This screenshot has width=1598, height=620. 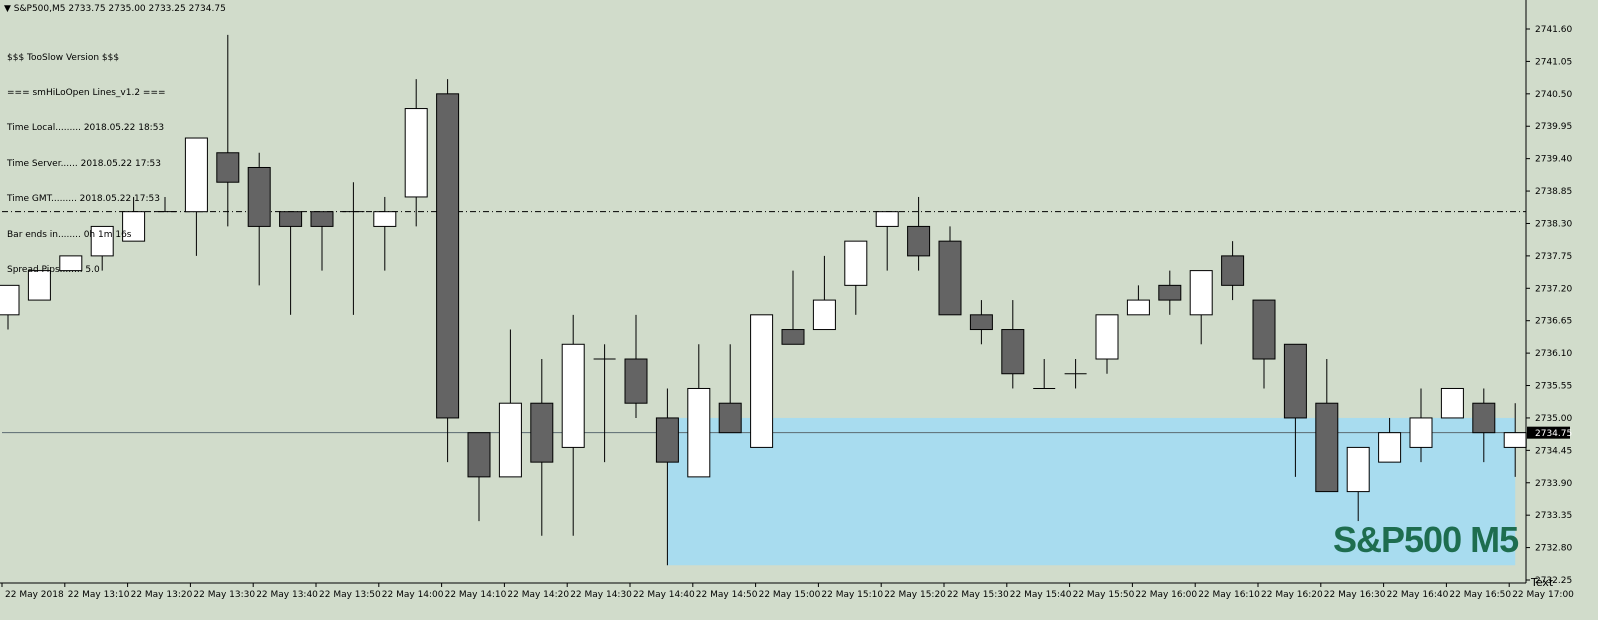 I want to click on x-tick-label: 22 May 13:10, so click(x=99, y=595).